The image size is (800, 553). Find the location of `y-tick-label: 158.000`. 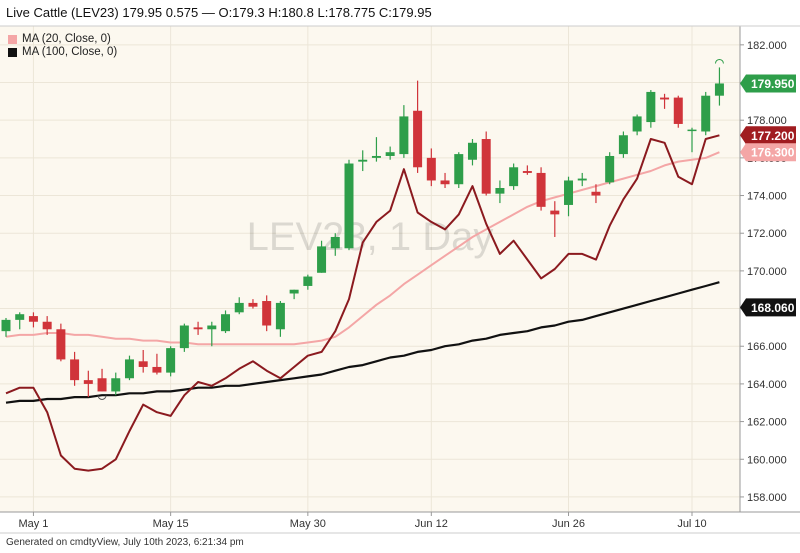

y-tick-label: 158.000 is located at coordinates (767, 498).